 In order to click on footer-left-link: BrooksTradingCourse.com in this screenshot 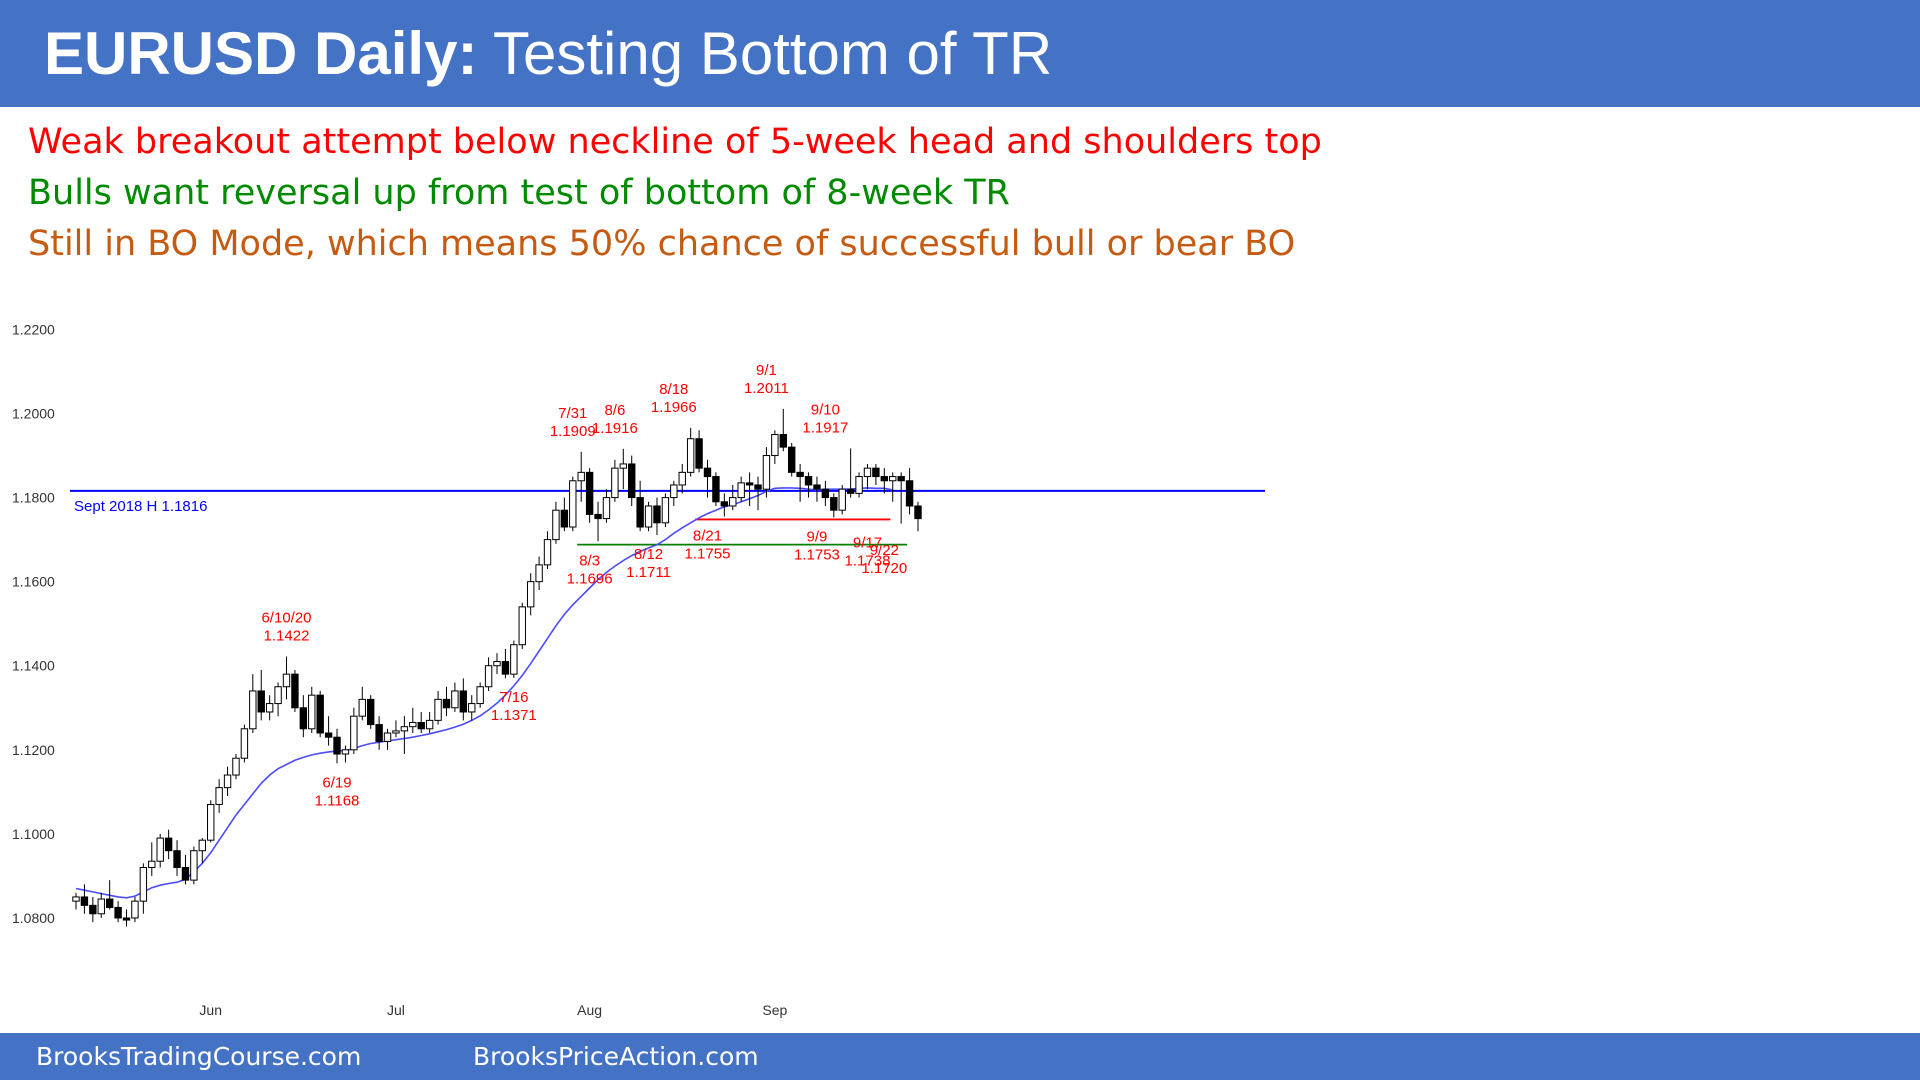, I will do `click(199, 1056)`.